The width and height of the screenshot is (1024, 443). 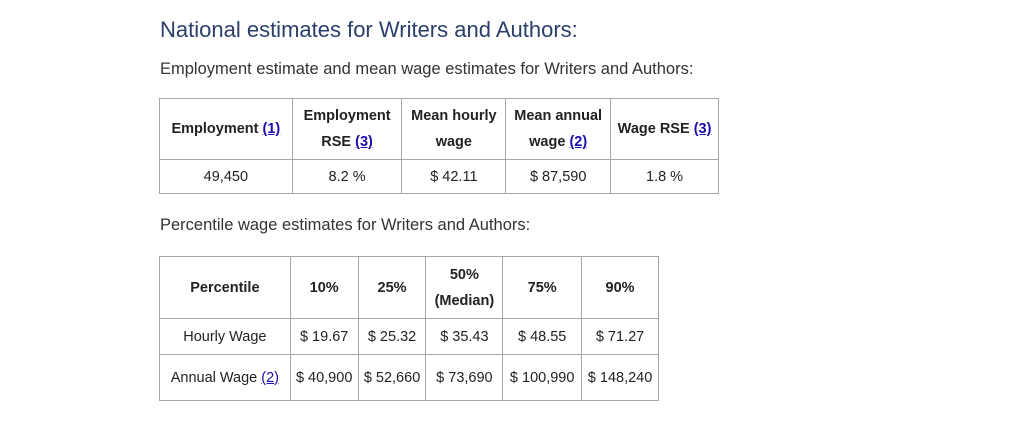 I want to click on header-p75: 75%, so click(x=542, y=287).